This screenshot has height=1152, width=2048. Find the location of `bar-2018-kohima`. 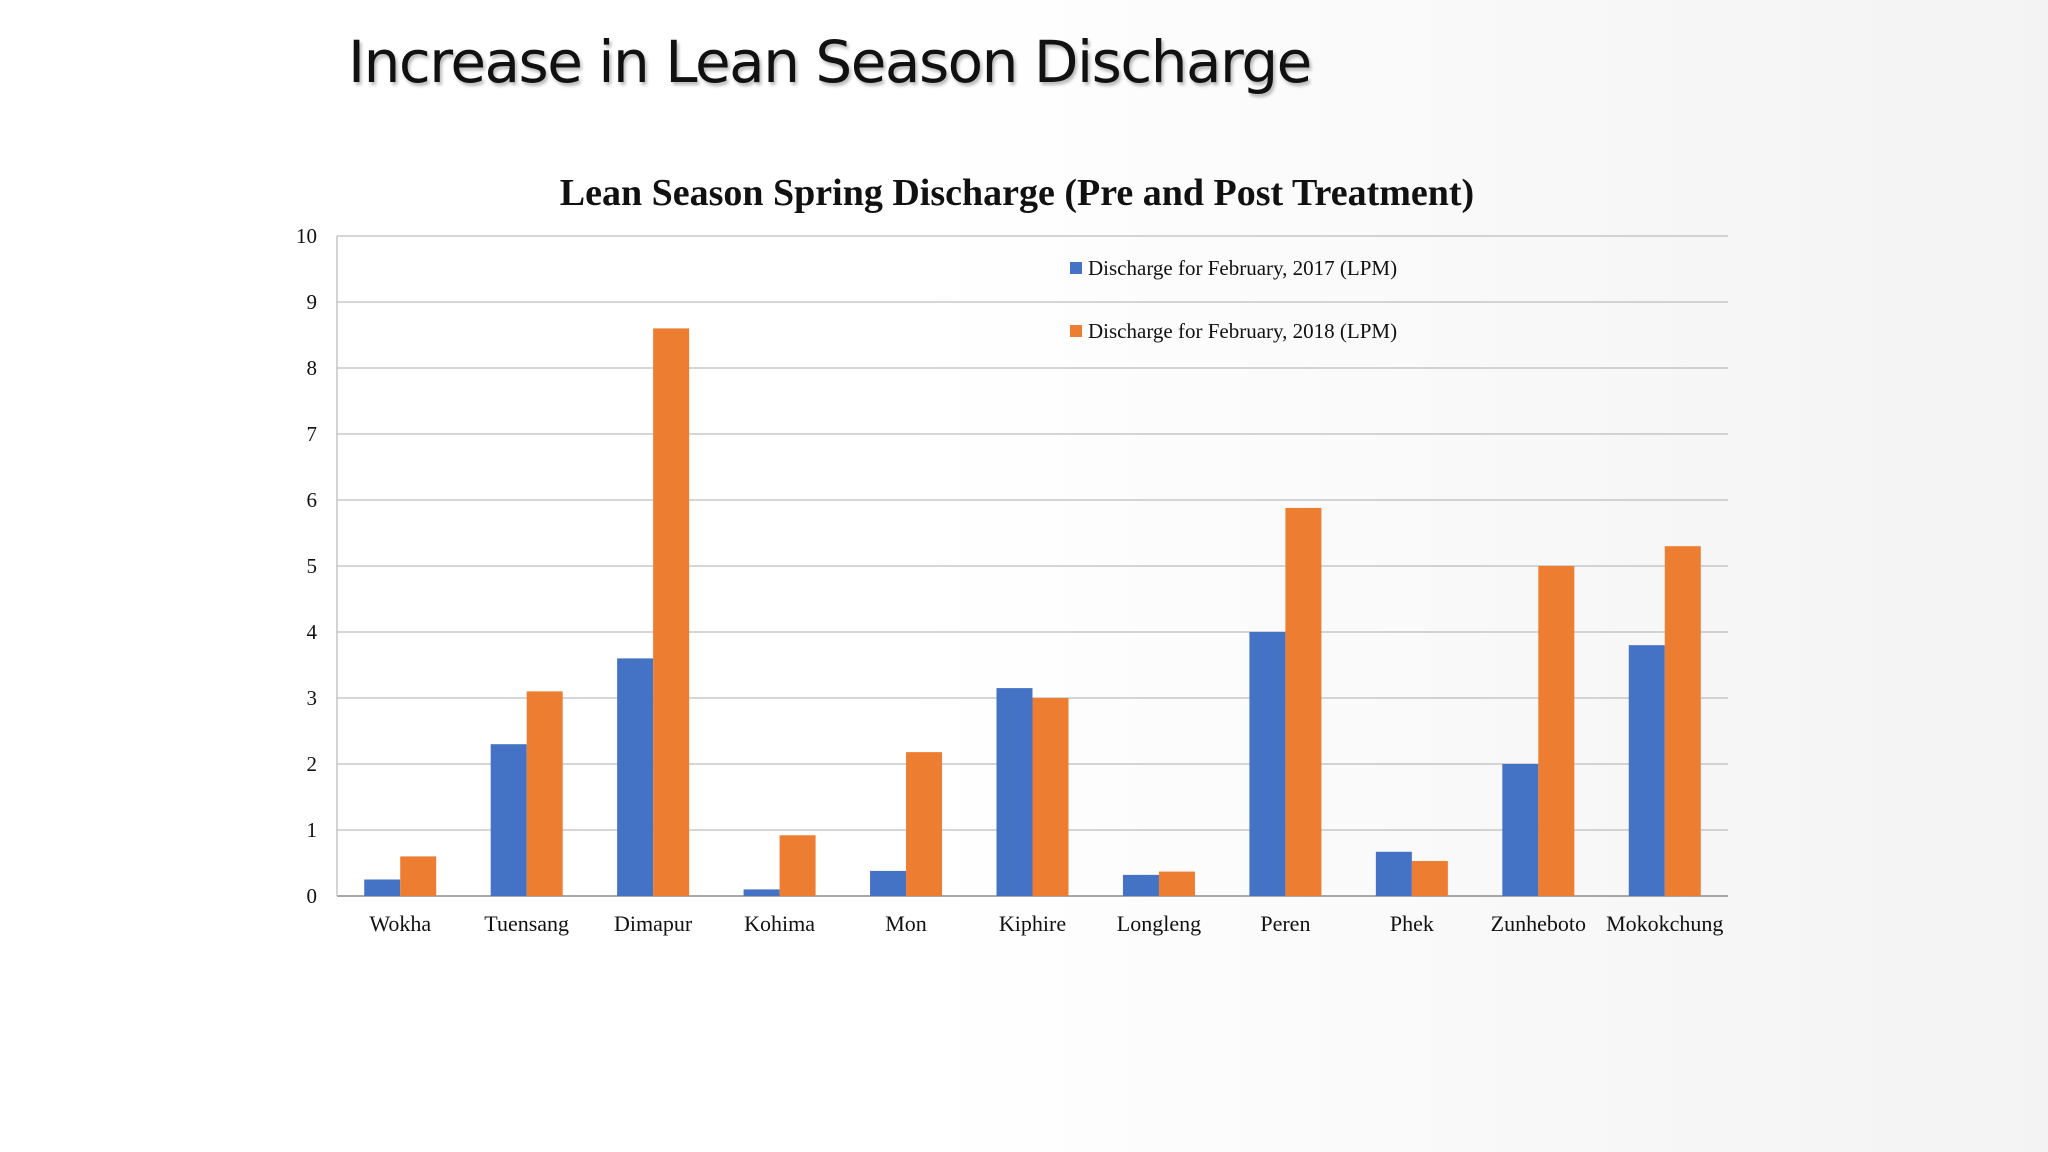

bar-2018-kohima is located at coordinates (797, 865).